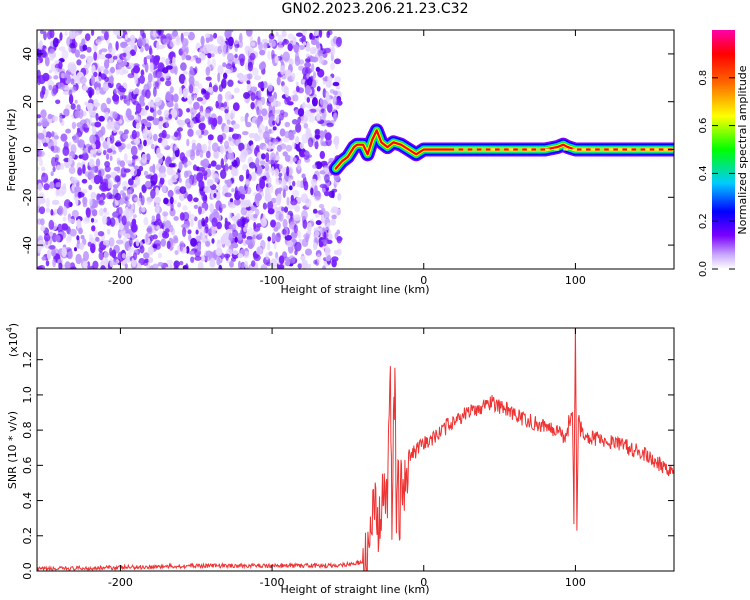  I want to click on y-tick-label: 0.6, so click(27, 466).